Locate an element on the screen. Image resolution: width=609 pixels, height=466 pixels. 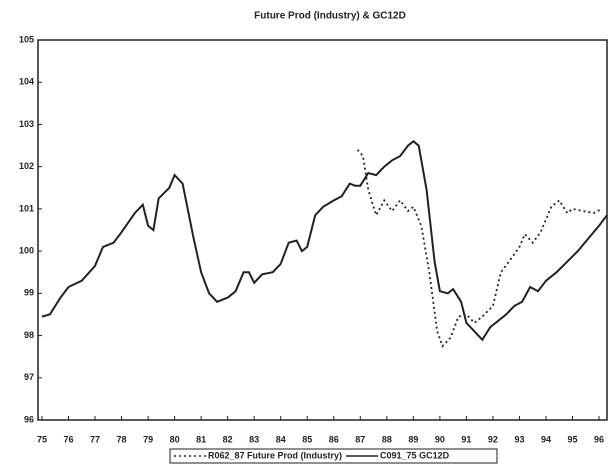
x-tick-label: 84 is located at coordinates (281, 439).